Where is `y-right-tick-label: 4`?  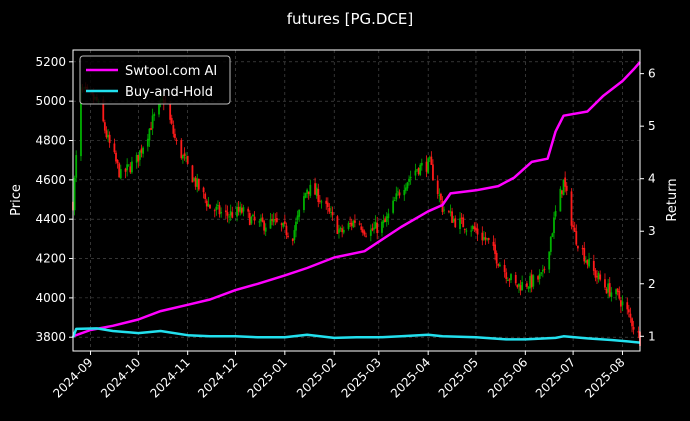
y-right-tick-label: 4 is located at coordinates (652, 179).